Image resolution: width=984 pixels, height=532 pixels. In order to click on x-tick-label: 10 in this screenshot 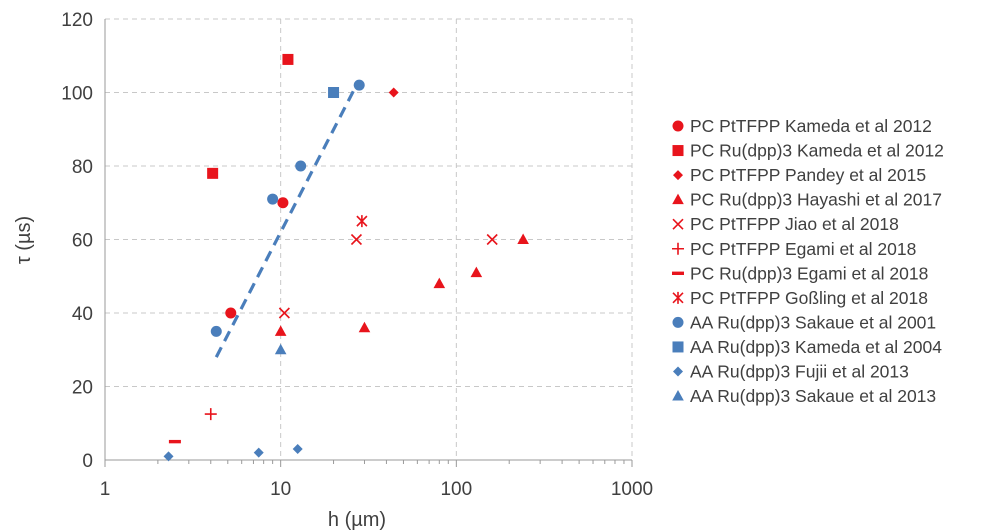, I will do `click(280, 489)`.